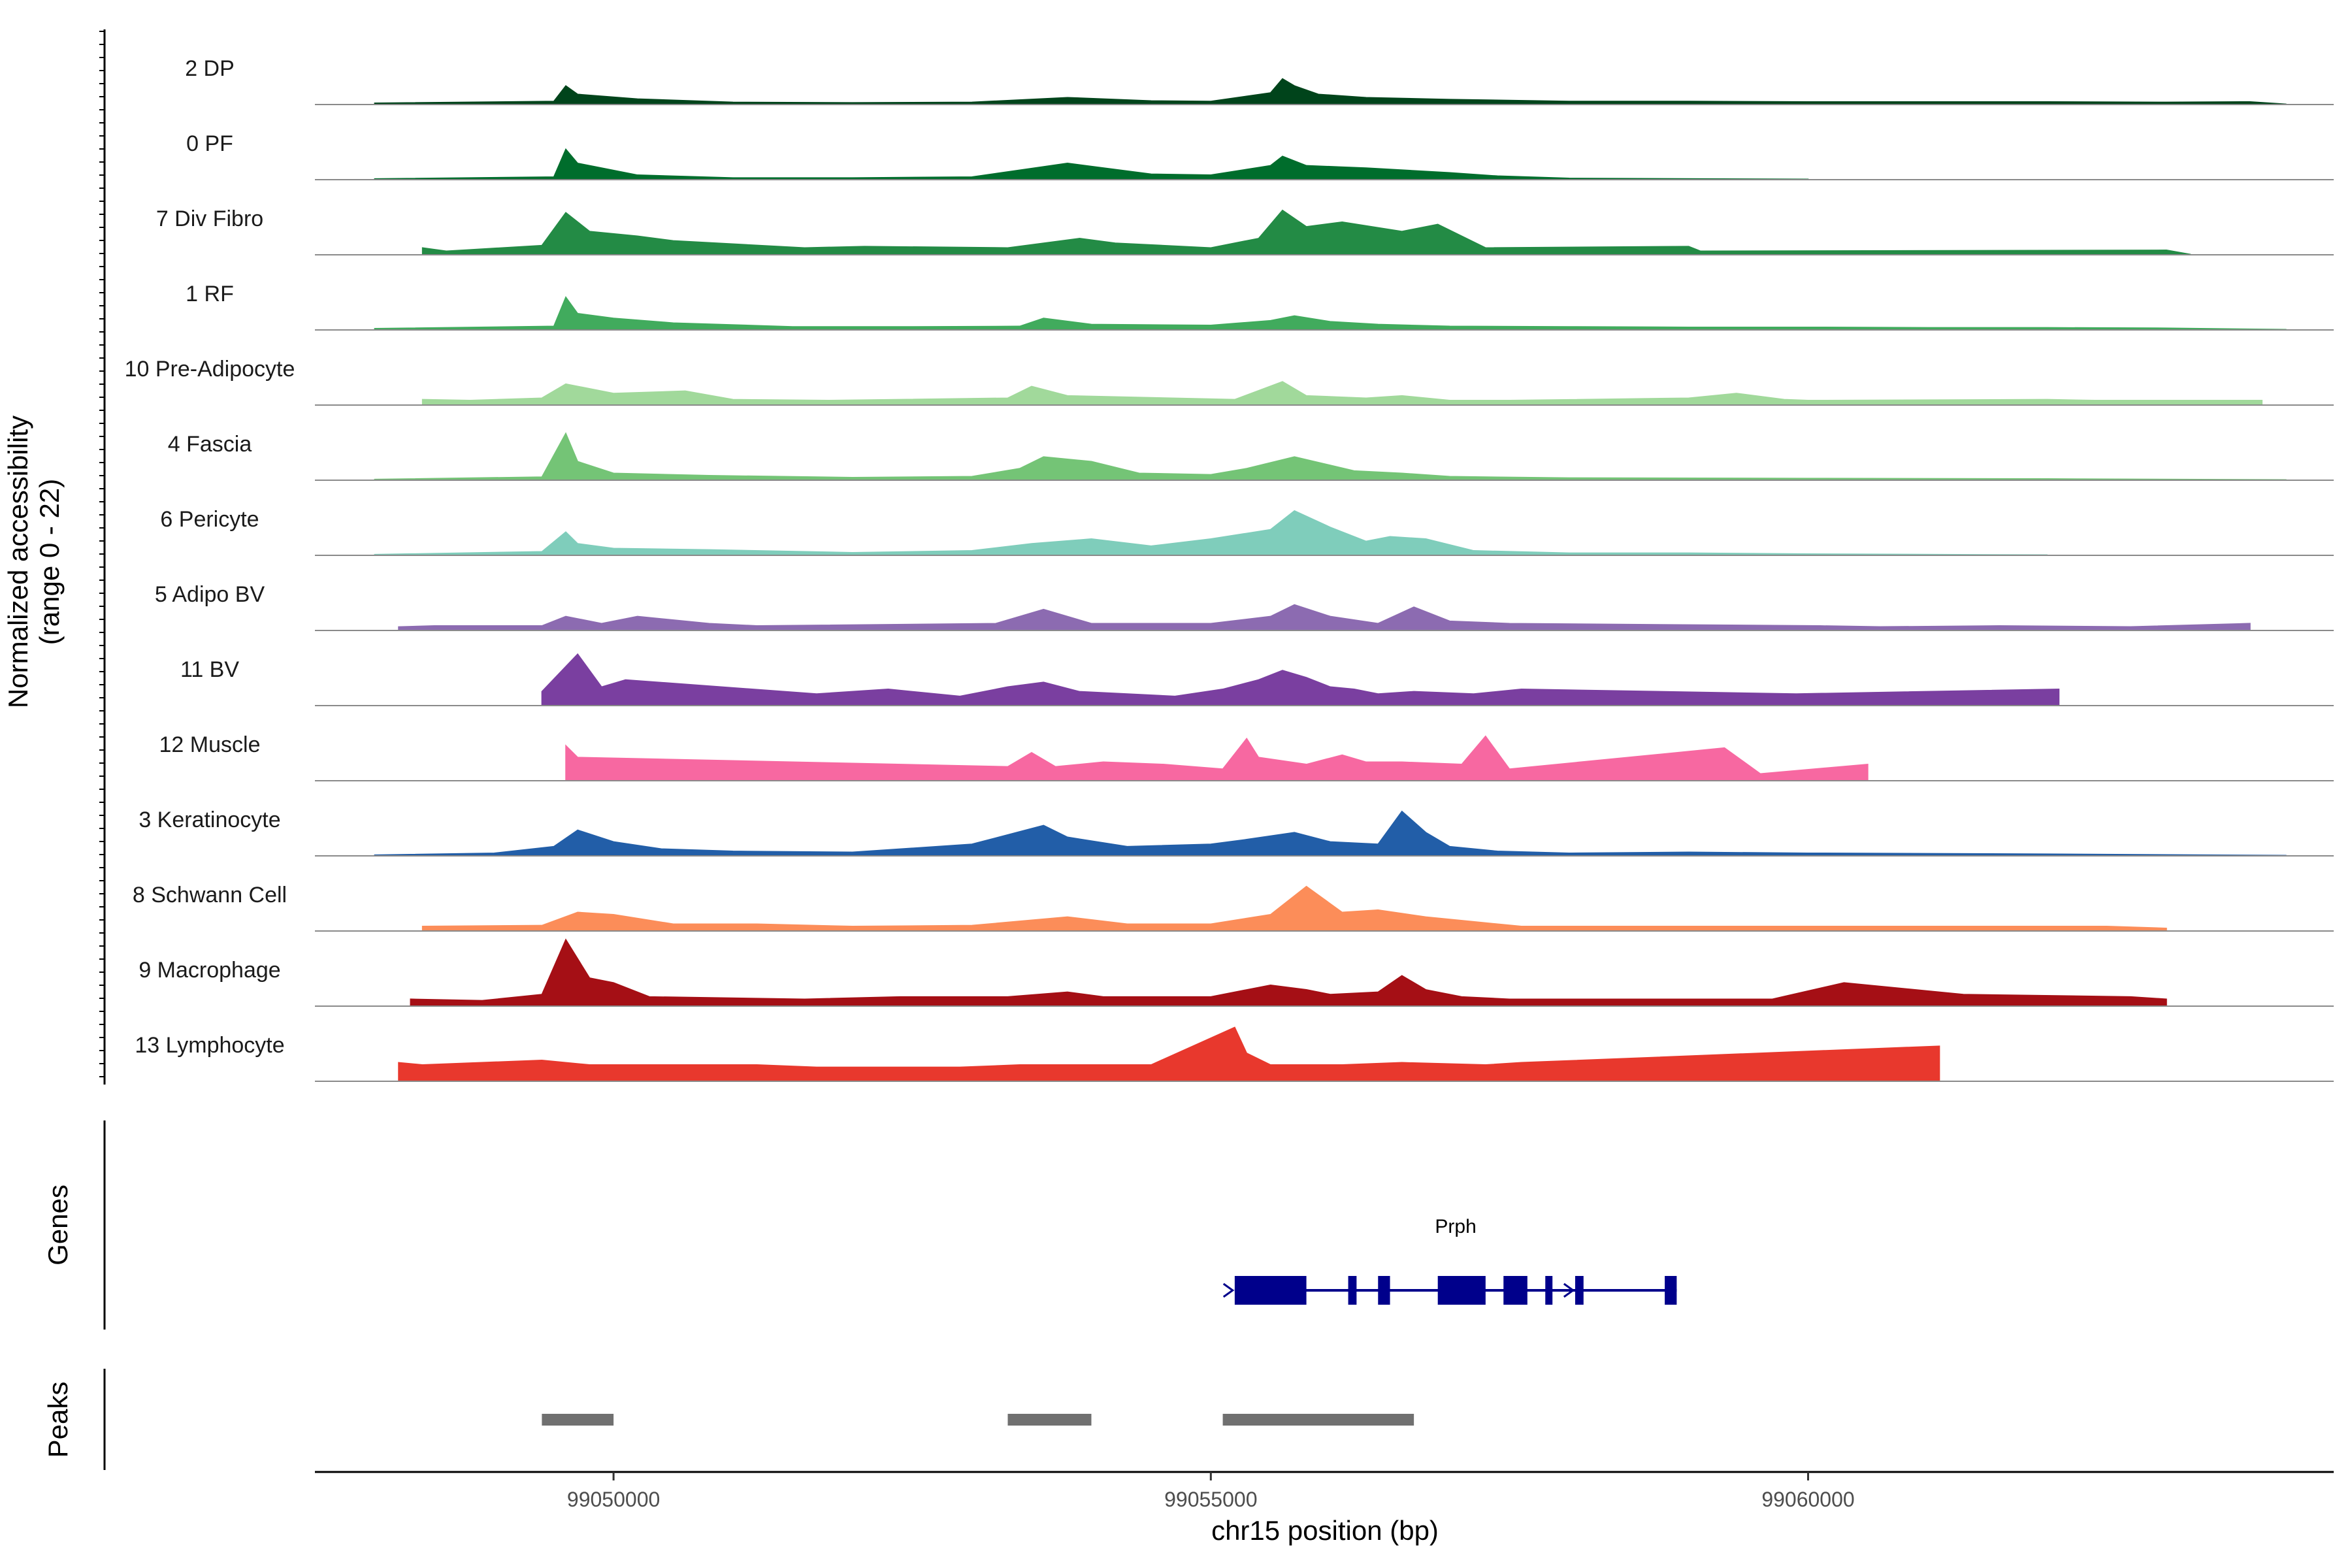 The width and height of the screenshot is (2352, 1568). I want to click on track-2-dp: 2 DP, so click(1259, 80).